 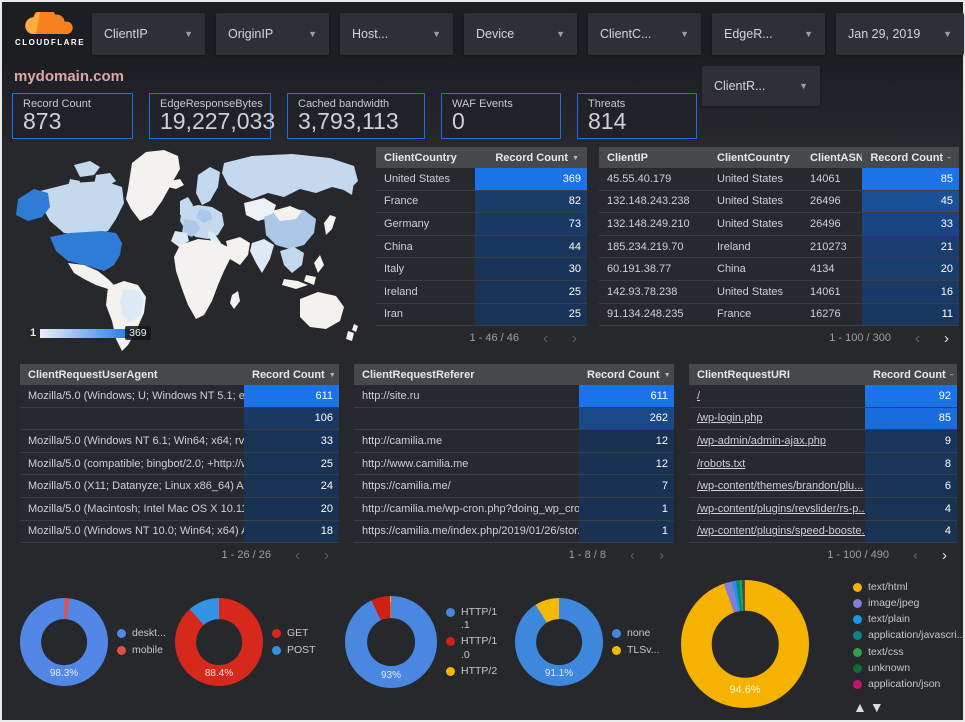 I want to click on table-pagination: 1 - 100 / 490 ‹ ›, so click(x=823, y=555).